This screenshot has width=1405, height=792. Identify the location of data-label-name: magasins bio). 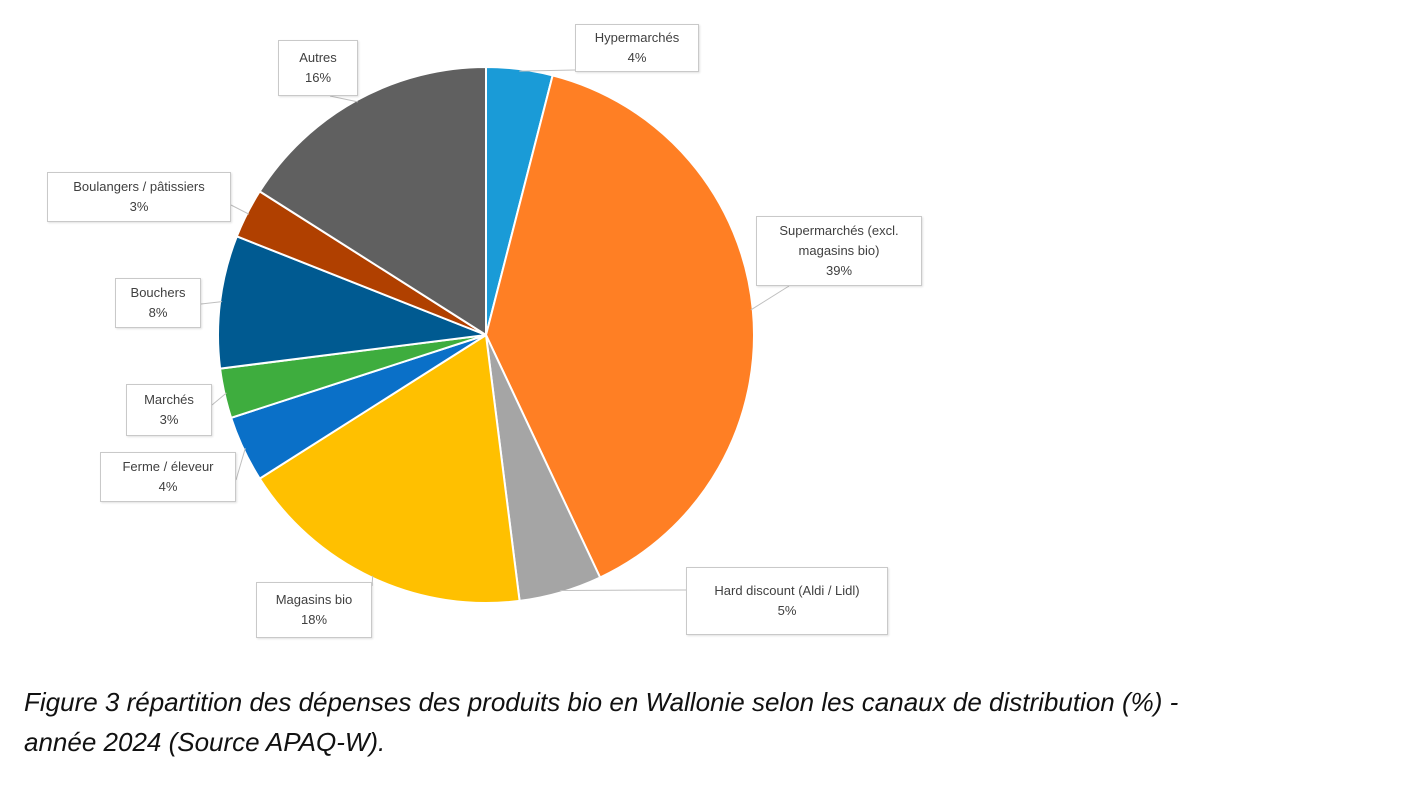
(839, 250).